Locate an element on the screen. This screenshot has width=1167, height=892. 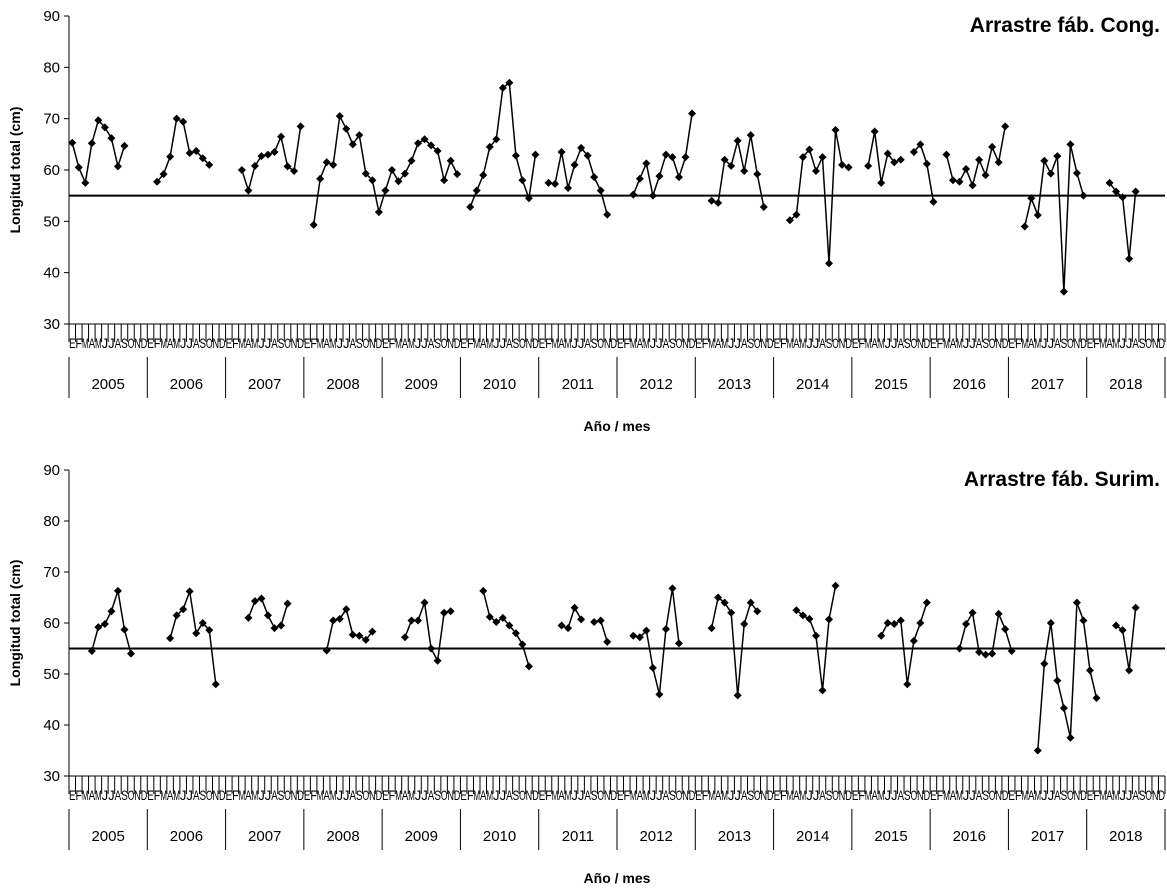
x-year-label: 2009 is located at coordinates (421, 384).